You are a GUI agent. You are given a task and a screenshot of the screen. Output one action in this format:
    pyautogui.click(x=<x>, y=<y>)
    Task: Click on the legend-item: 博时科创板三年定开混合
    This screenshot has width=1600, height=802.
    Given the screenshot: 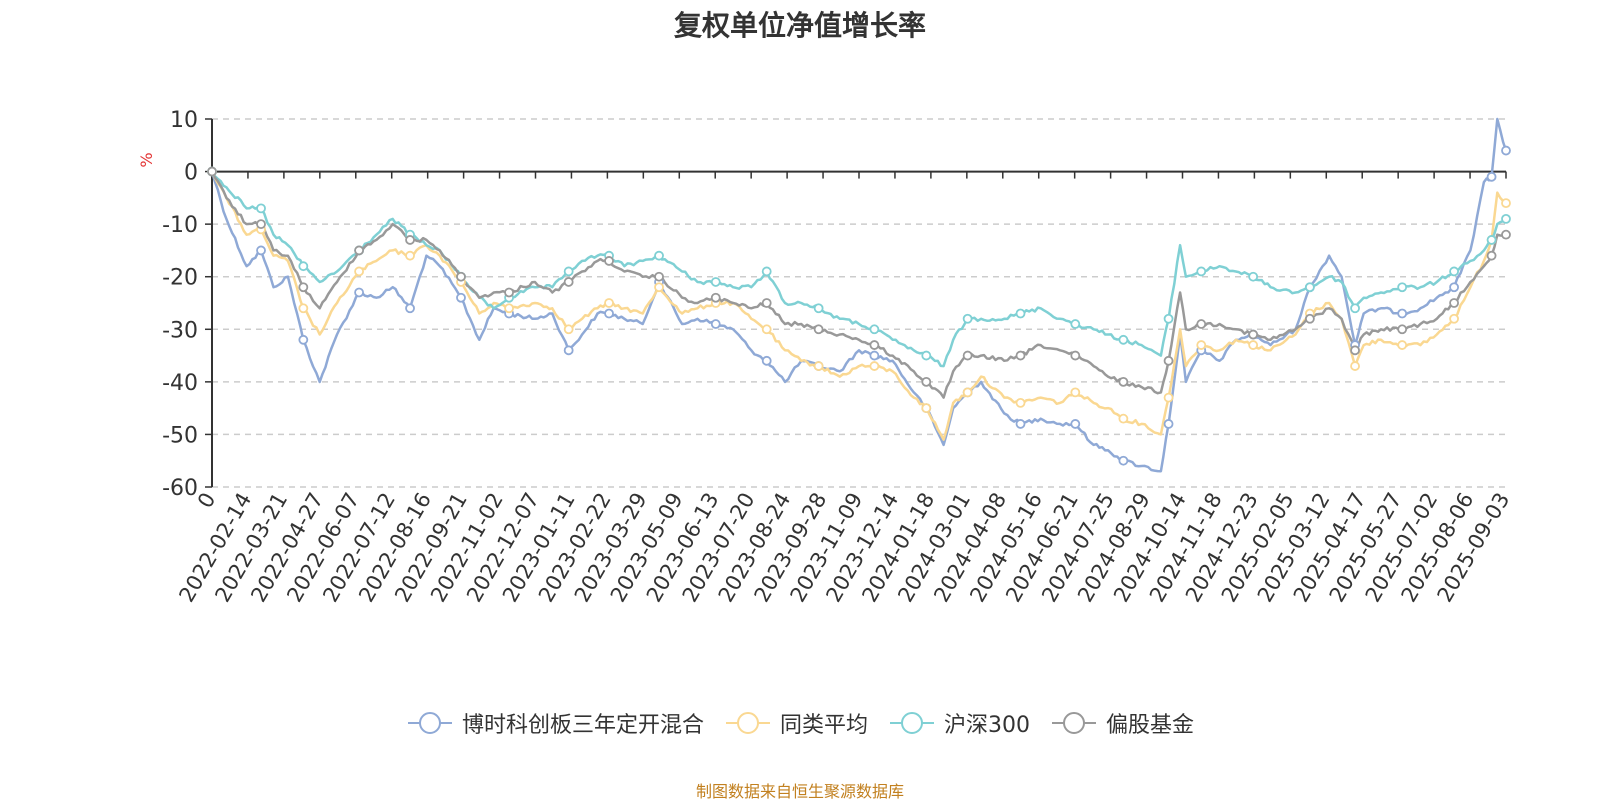 What is the action you would take?
    pyautogui.click(x=555, y=723)
    